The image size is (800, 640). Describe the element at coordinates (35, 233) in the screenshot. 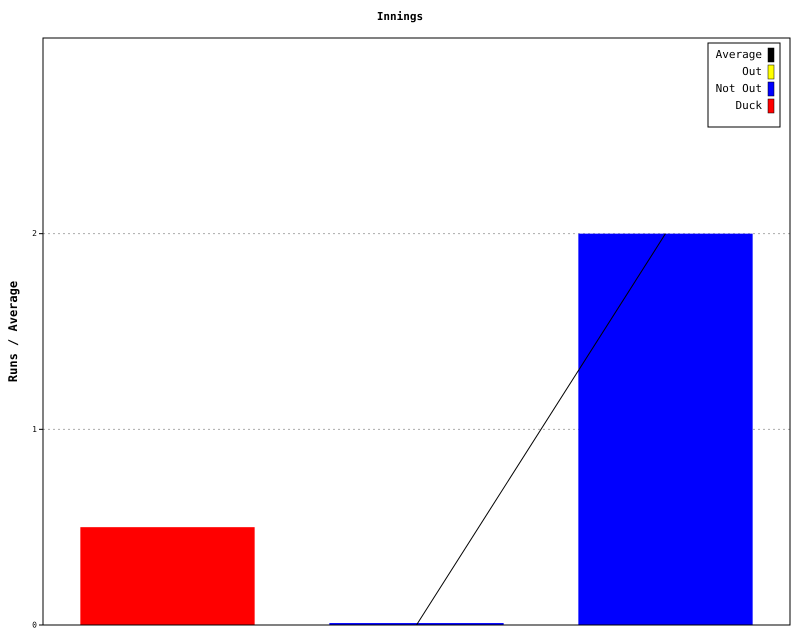

I see `y-tick-label: 2` at that location.